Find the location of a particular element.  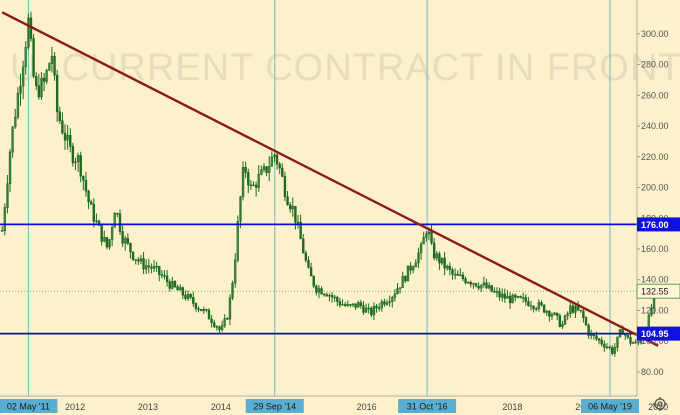

y-tick-label: 100.00 is located at coordinates (655, 341).